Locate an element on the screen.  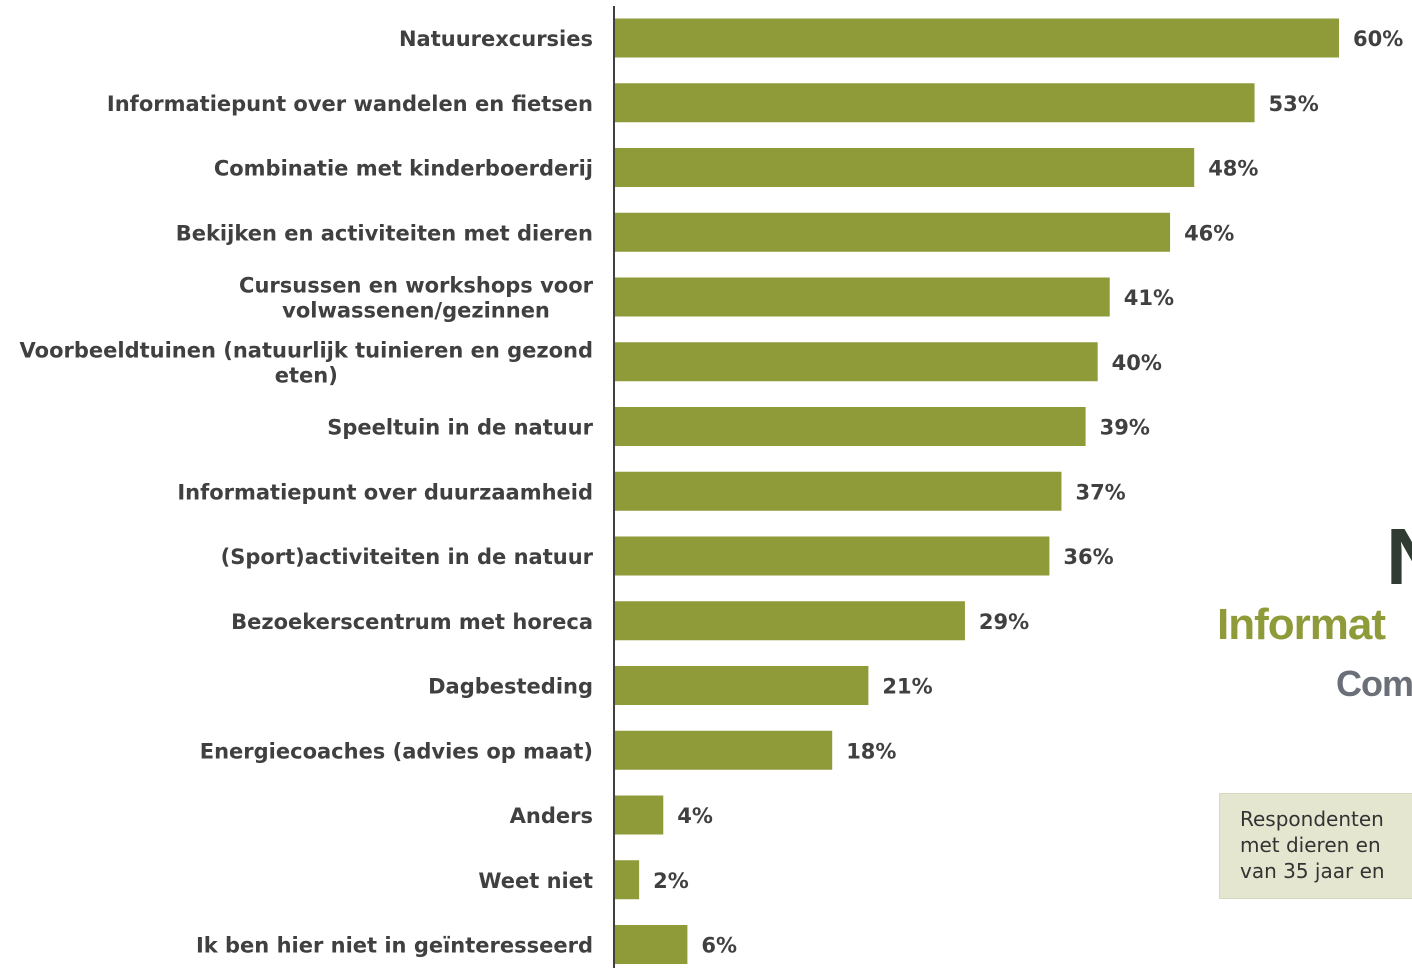
category-label-9: (Sport)activiteiten in de natuur is located at coordinates (407, 557).